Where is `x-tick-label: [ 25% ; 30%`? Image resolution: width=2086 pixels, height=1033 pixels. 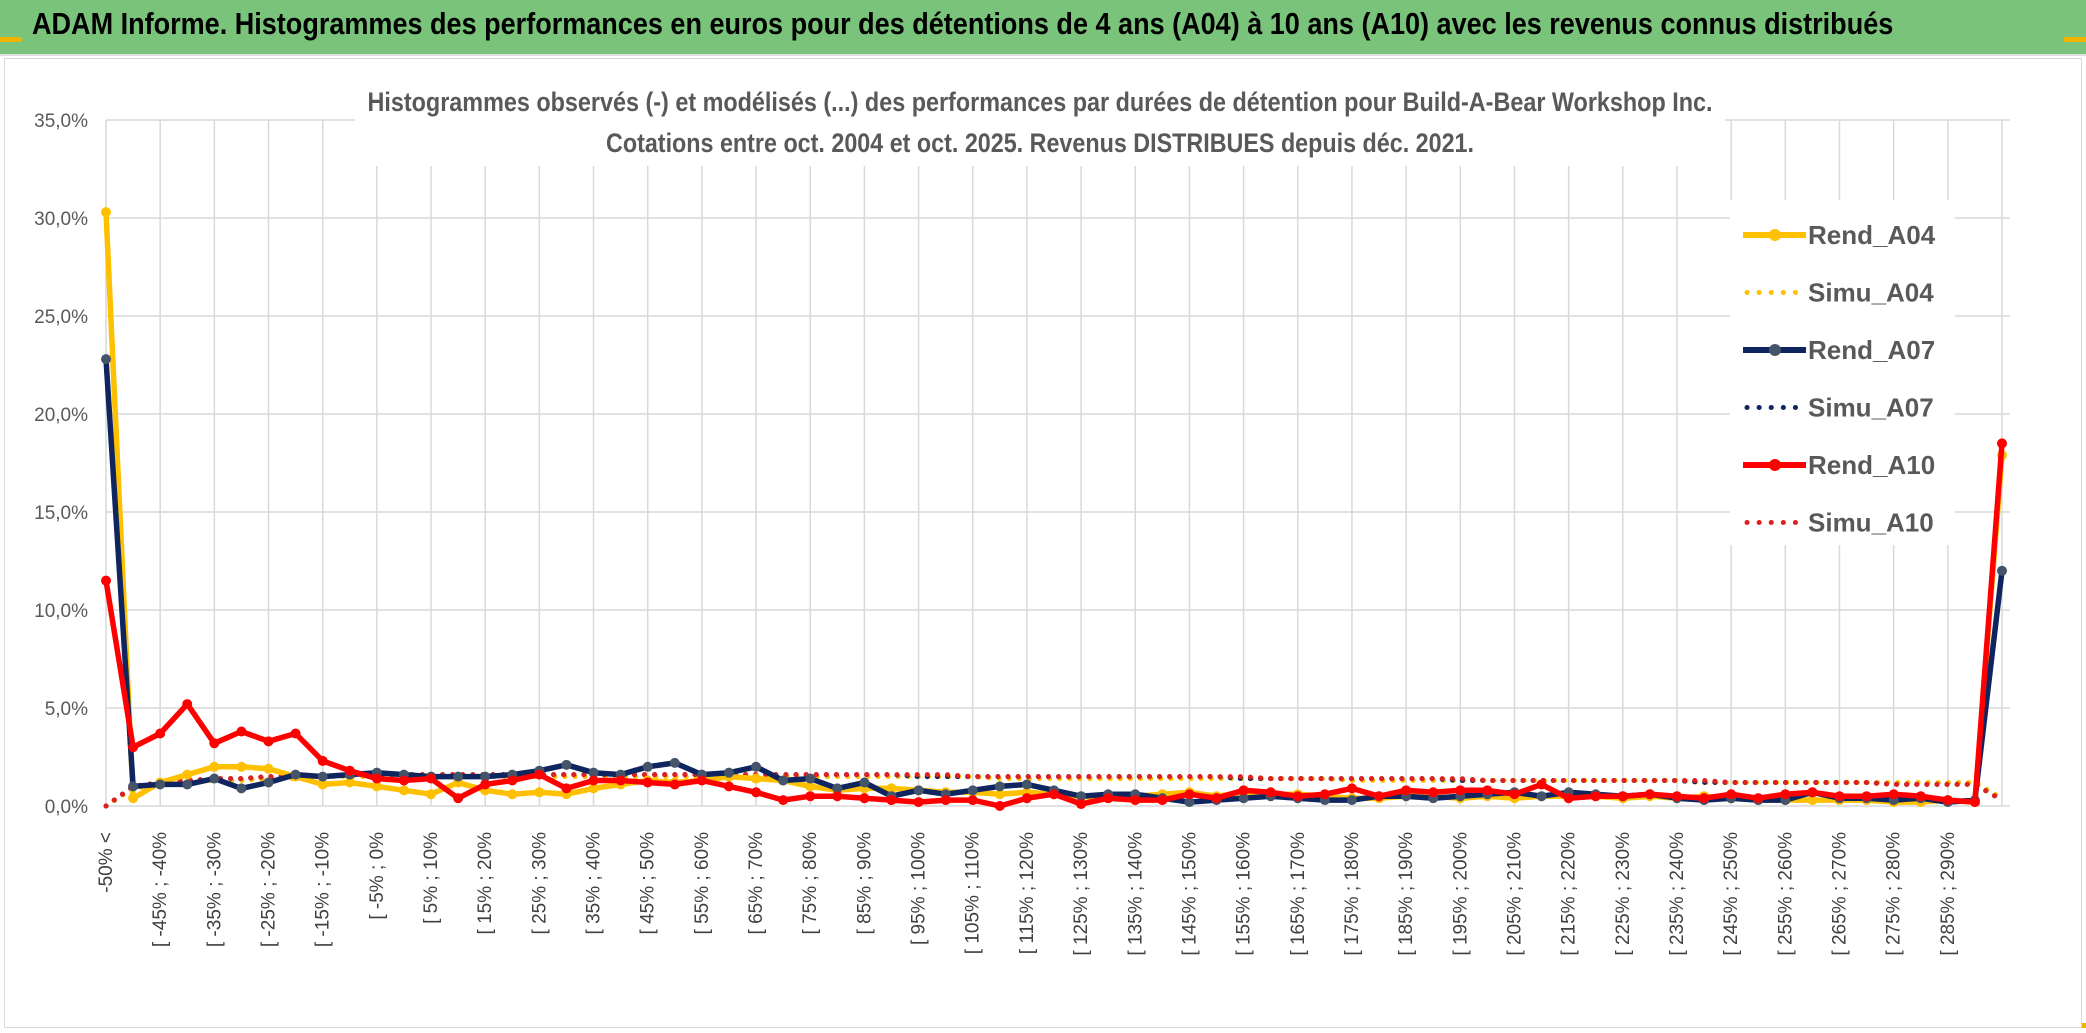 x-tick-label: [ 25% ; 30% is located at coordinates (539, 883).